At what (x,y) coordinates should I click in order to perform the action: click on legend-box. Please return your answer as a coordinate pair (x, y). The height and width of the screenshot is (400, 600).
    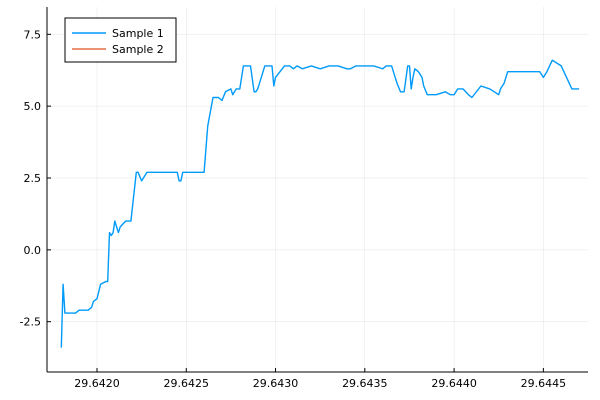
    Looking at the image, I should click on (120, 40).